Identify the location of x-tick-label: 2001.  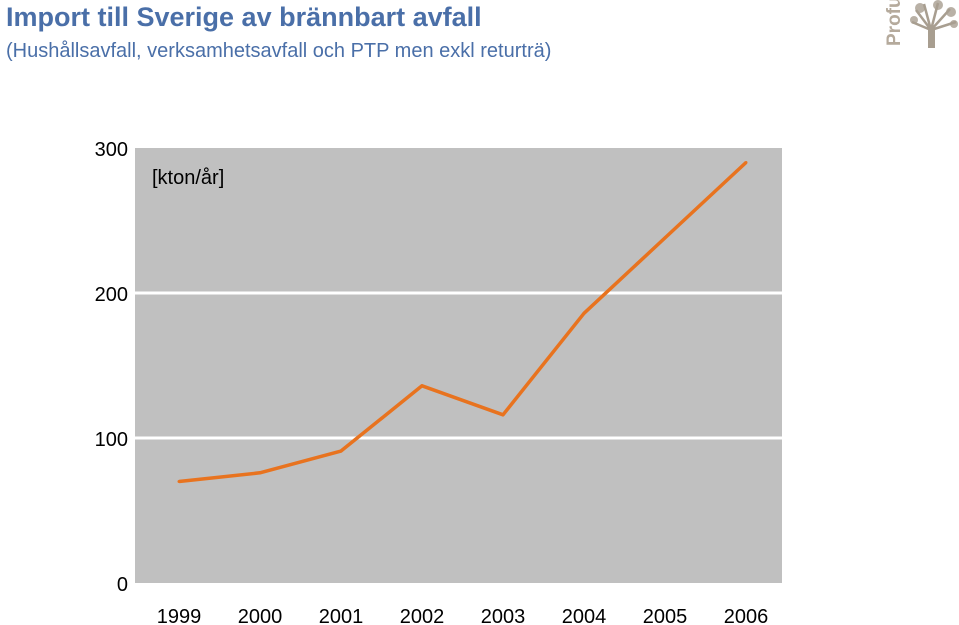
(341, 615).